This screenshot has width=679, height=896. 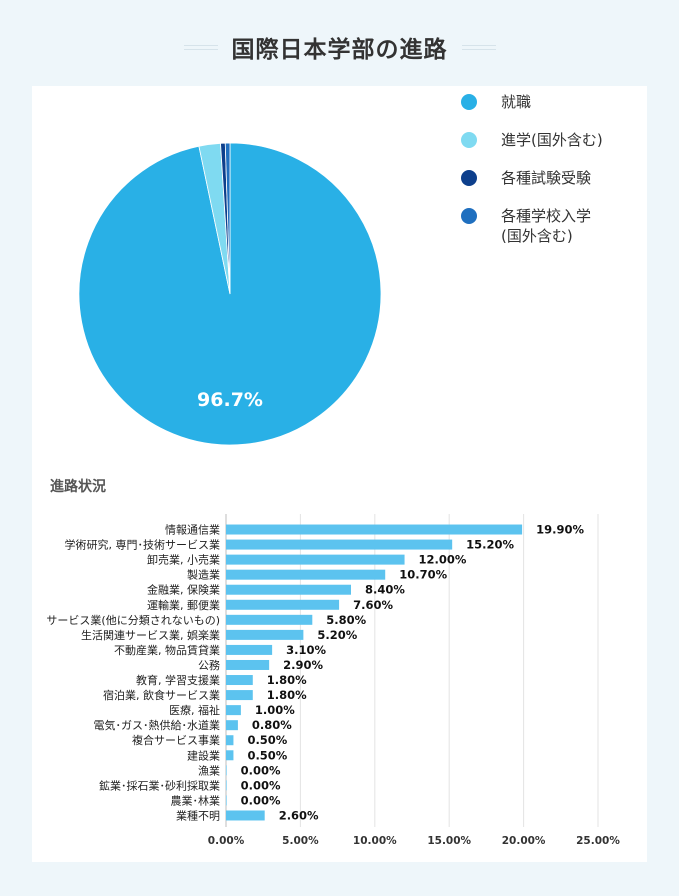 What do you see at coordinates (78, 487) in the screenshot?
I see `section-title: 進路状況` at bounding box center [78, 487].